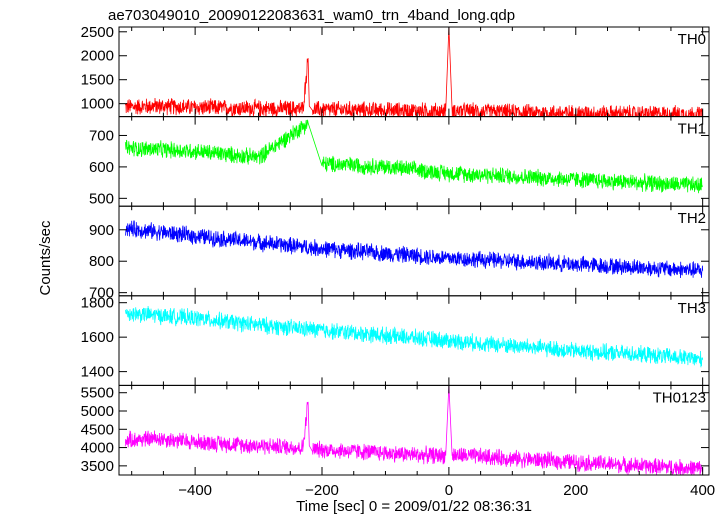  I want to click on x-tick-label: −200, so click(322, 490).